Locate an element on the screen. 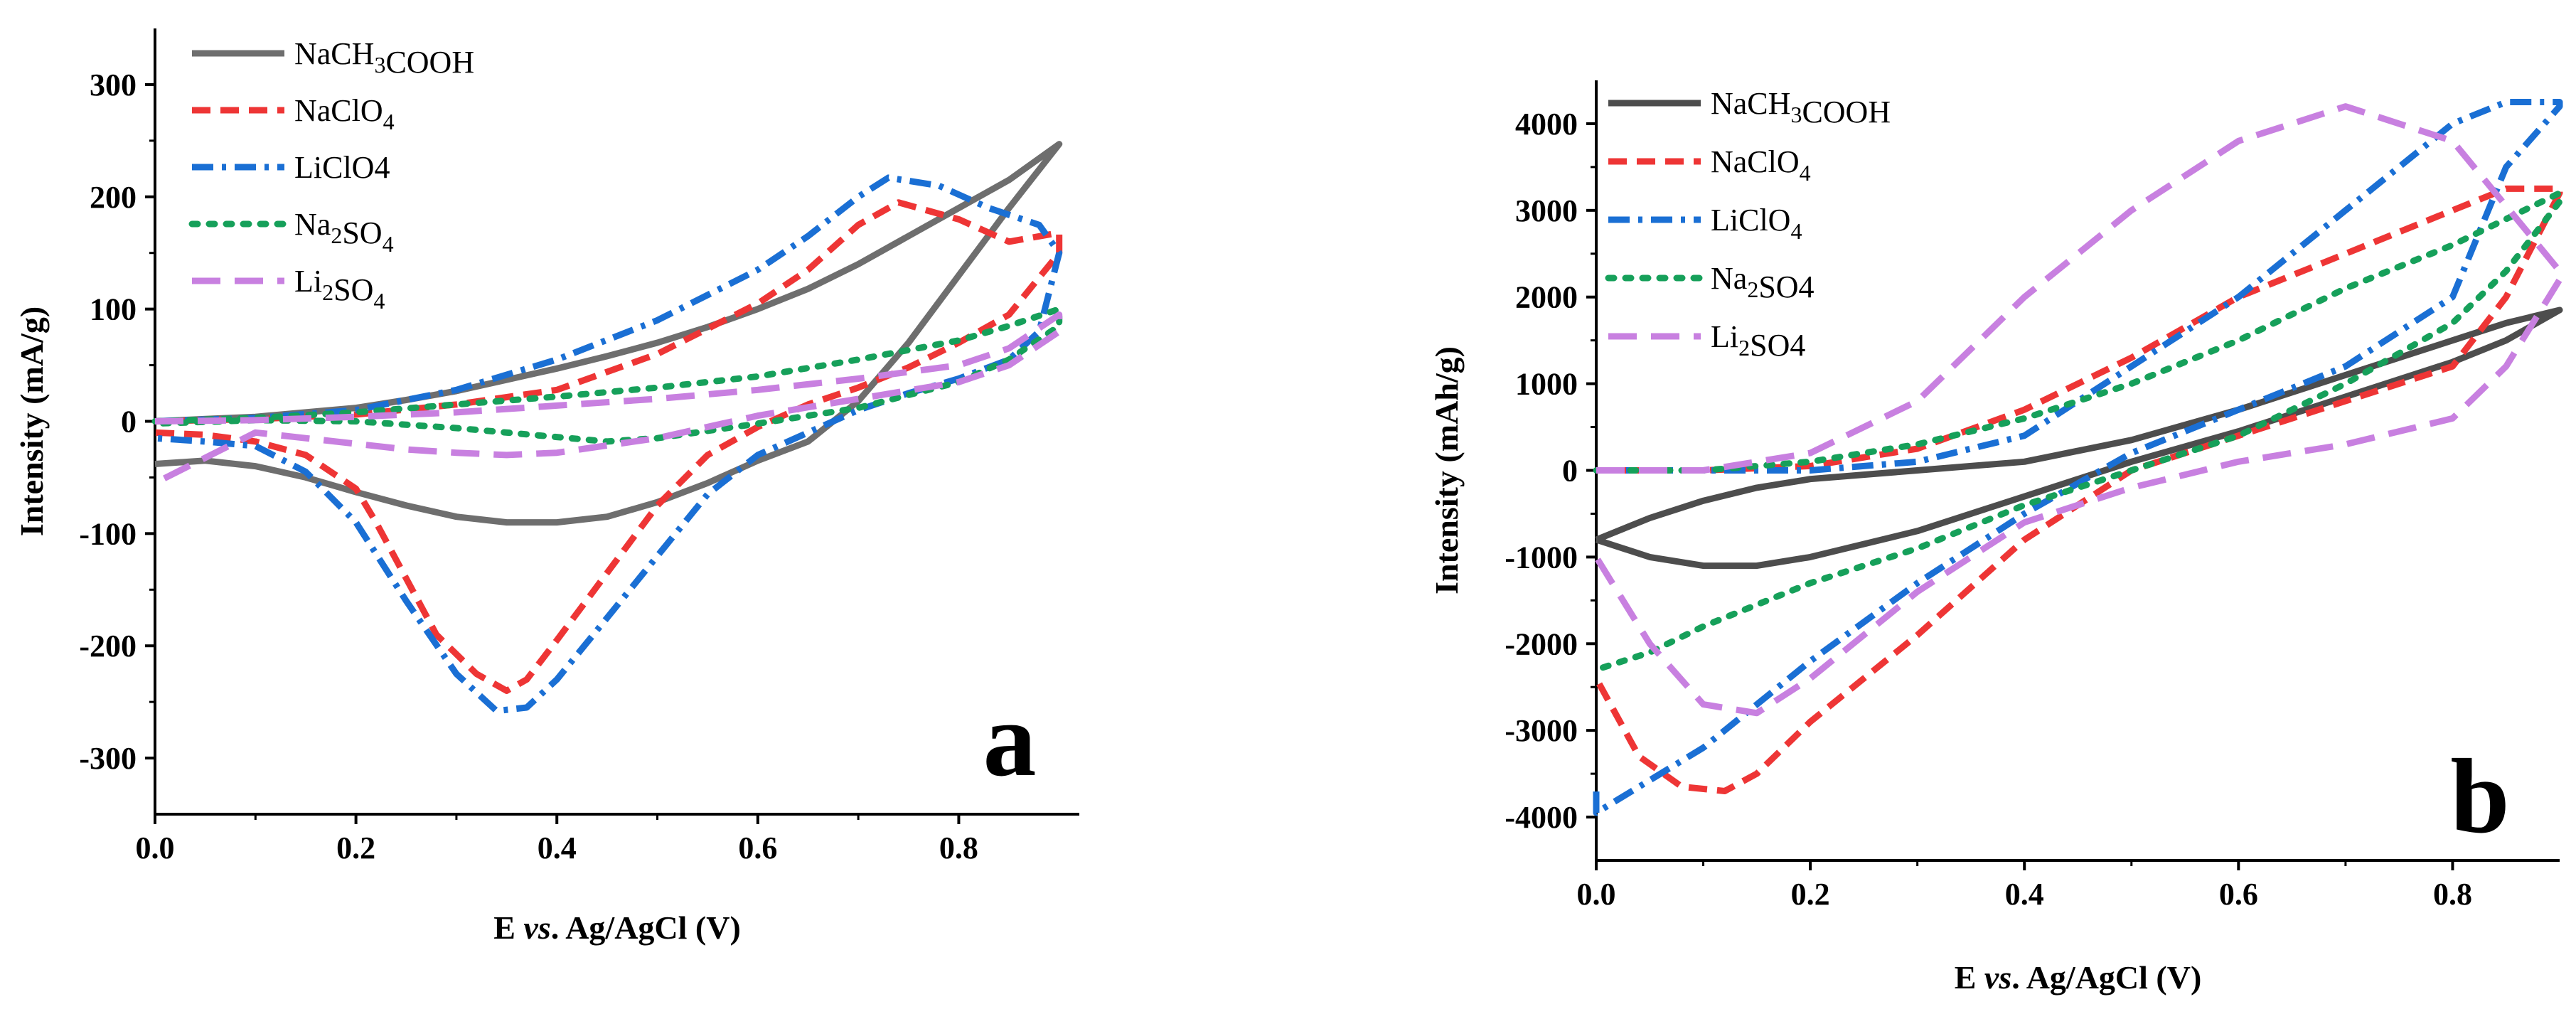 The width and height of the screenshot is (2576, 1014). y-axis-title: Intensity (mAh/g) is located at coordinates (1446, 470).